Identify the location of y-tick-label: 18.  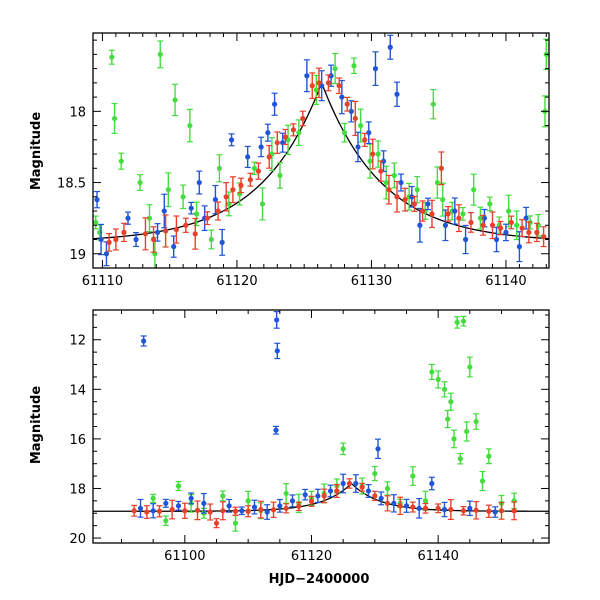
(77, 112).